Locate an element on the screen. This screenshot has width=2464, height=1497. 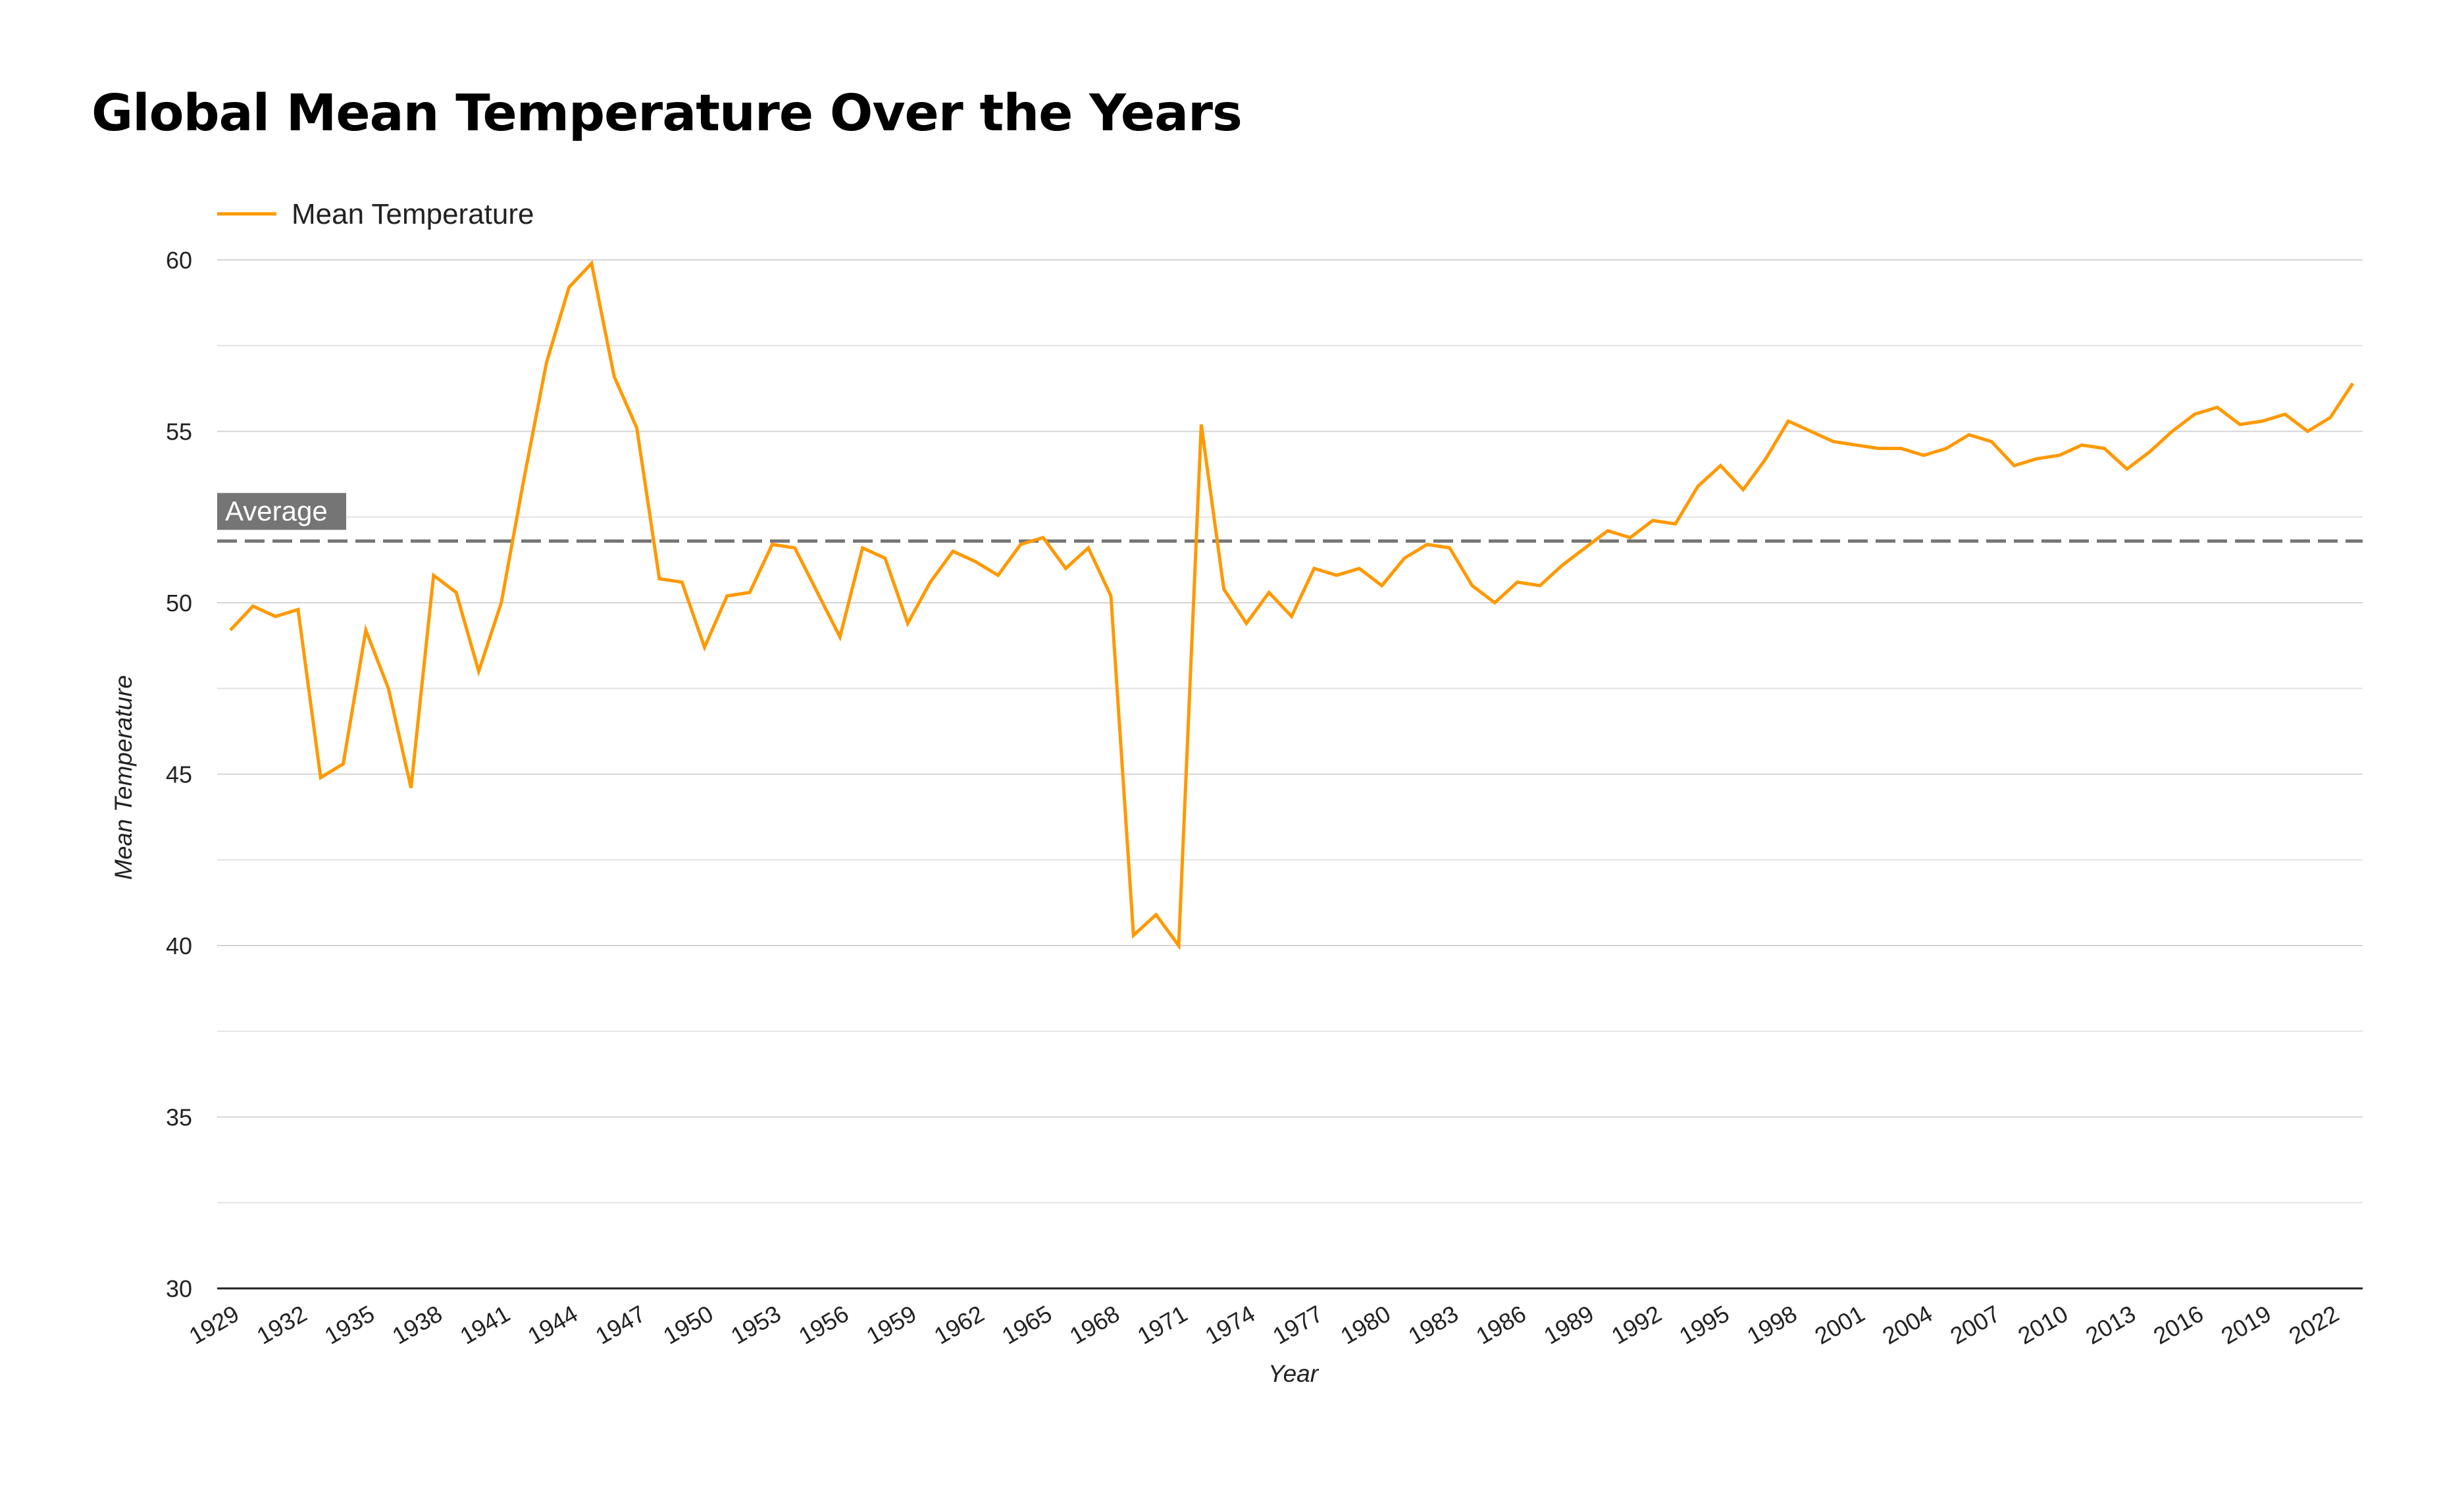
x-tick-label: 1962 is located at coordinates (958, 1325).